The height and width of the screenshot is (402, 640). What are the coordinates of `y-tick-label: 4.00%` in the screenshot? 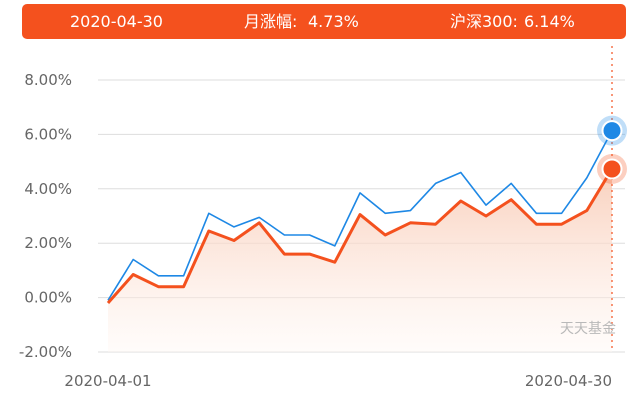 It's located at (48, 189).